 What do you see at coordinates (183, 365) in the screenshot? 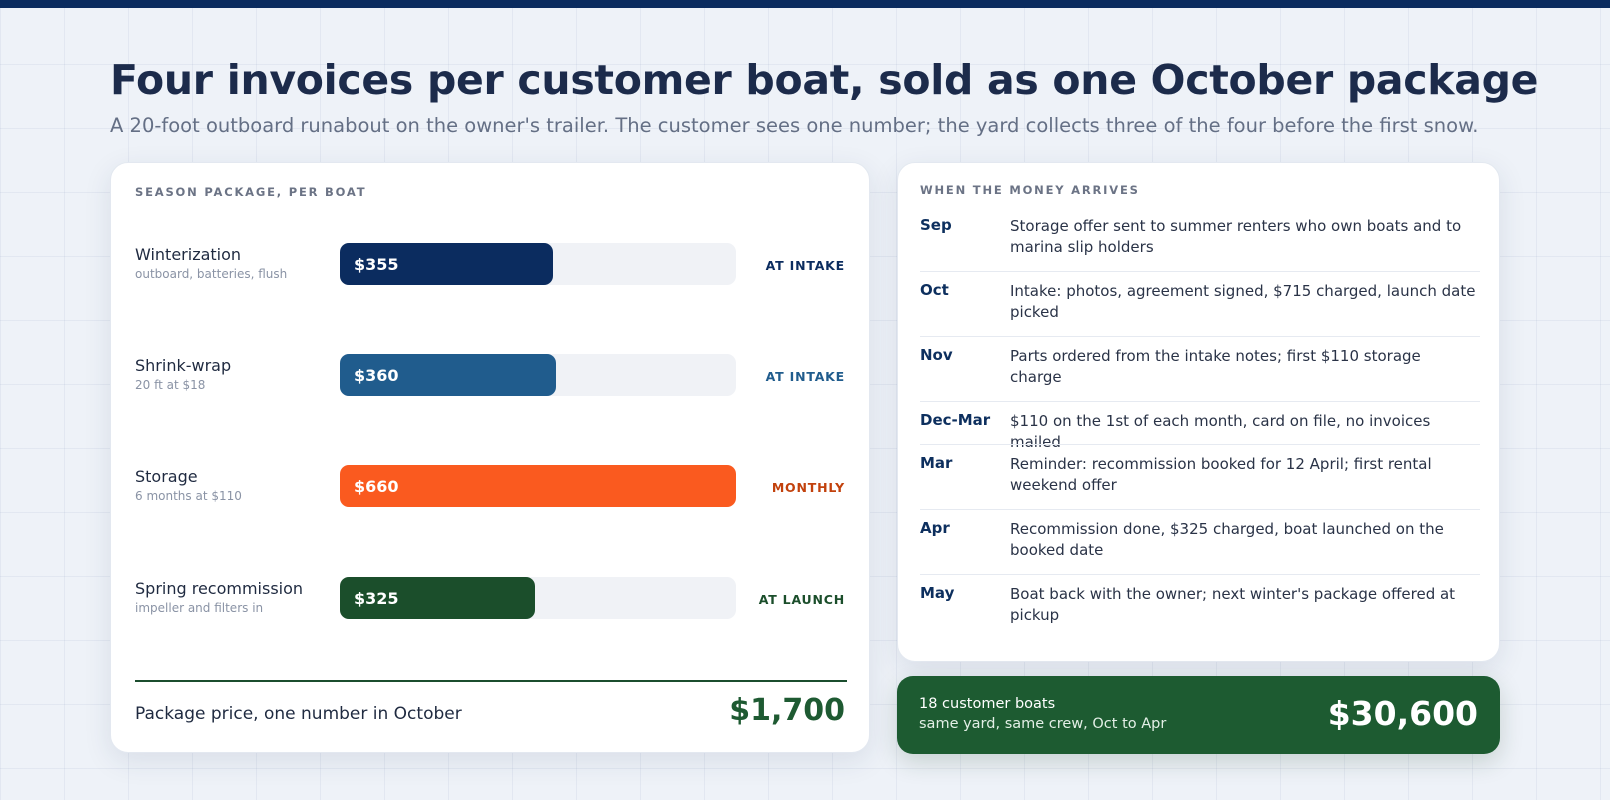
I see `category-label: Shrink-wrap` at bounding box center [183, 365].